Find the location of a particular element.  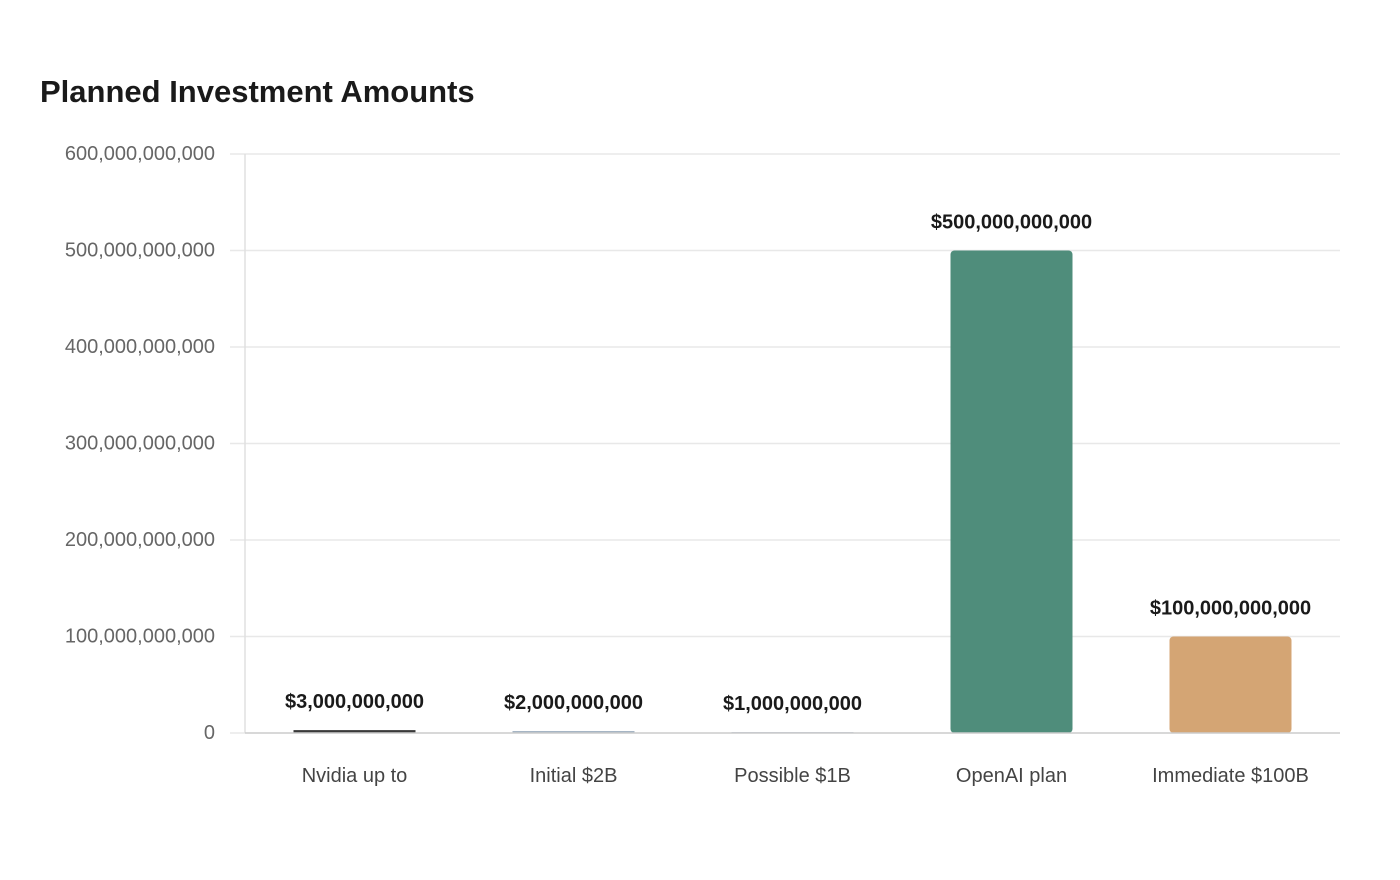

x-tick-label: Possible $1B is located at coordinates (792, 776).